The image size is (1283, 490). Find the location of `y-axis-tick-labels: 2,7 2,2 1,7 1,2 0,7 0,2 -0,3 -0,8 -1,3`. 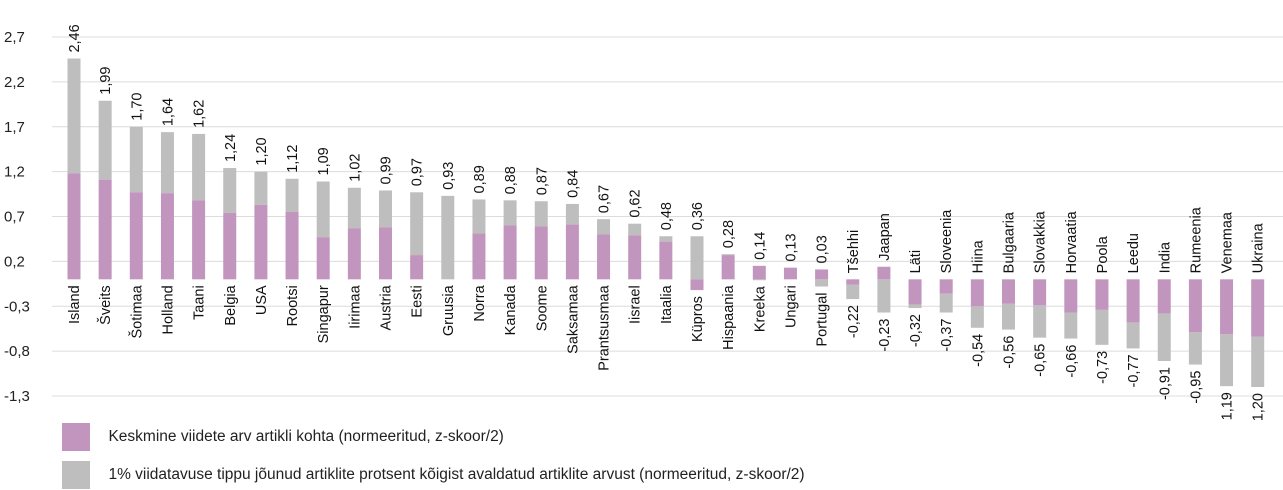

y-axis-tick-labels: 2,7 2,2 1,7 1,2 0,7 0,2 -0,3 -0,8 -1,3 is located at coordinates (17, 217).